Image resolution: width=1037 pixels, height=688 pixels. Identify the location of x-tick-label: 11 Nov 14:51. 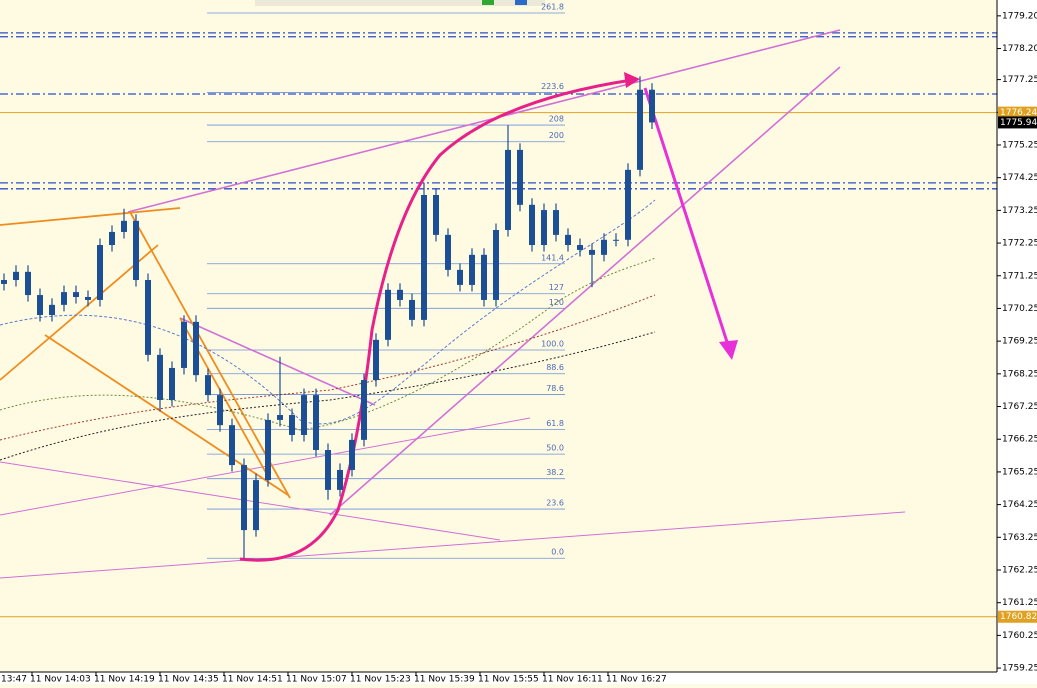
(252, 680).